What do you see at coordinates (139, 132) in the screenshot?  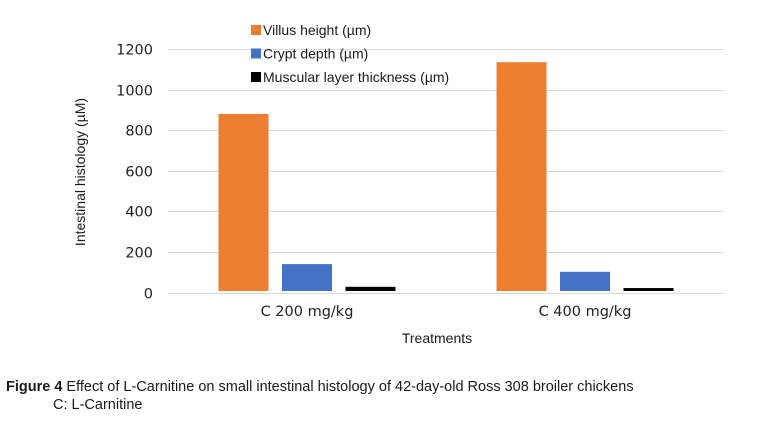 I see `y-tick-label: 800` at bounding box center [139, 132].